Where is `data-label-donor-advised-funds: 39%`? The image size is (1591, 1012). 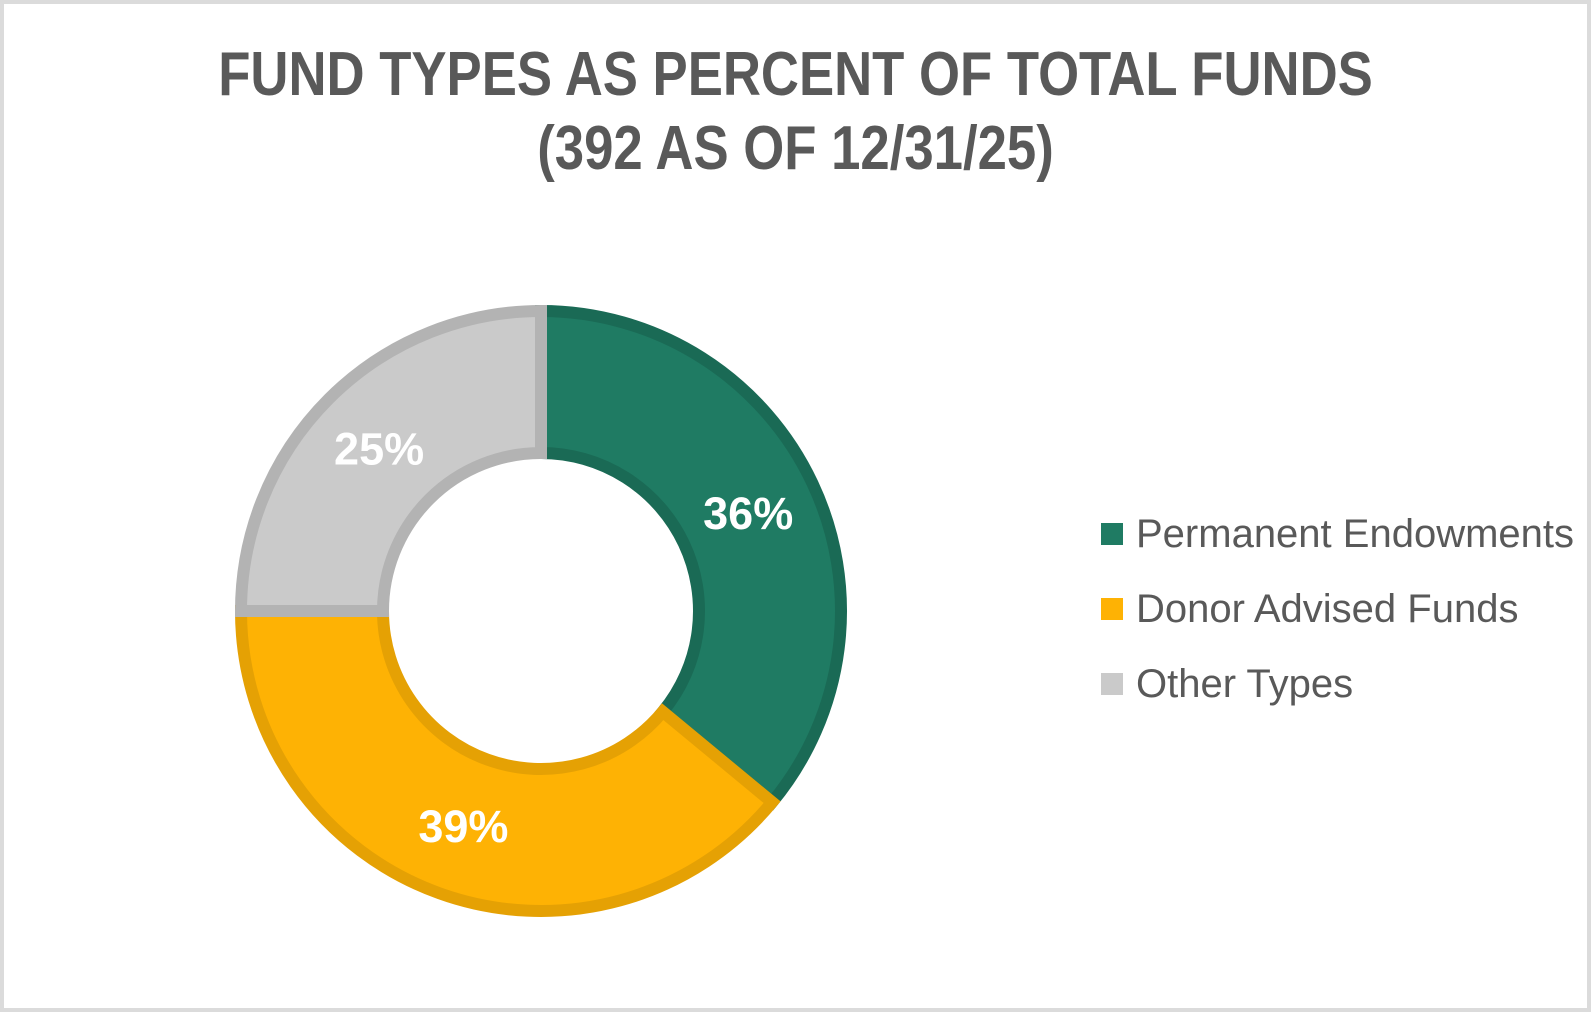 data-label-donor-advised-funds: 39% is located at coordinates (463, 826).